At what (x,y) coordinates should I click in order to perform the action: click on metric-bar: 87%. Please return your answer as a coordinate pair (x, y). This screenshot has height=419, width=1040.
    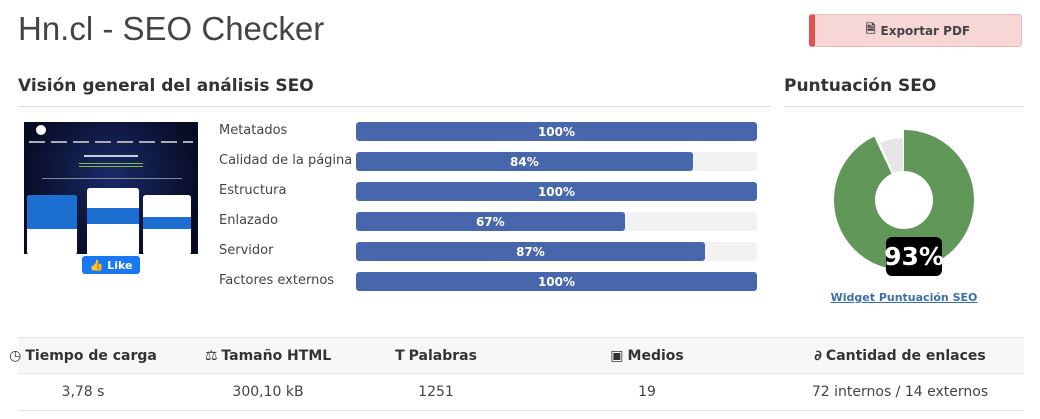
    Looking at the image, I should click on (556, 251).